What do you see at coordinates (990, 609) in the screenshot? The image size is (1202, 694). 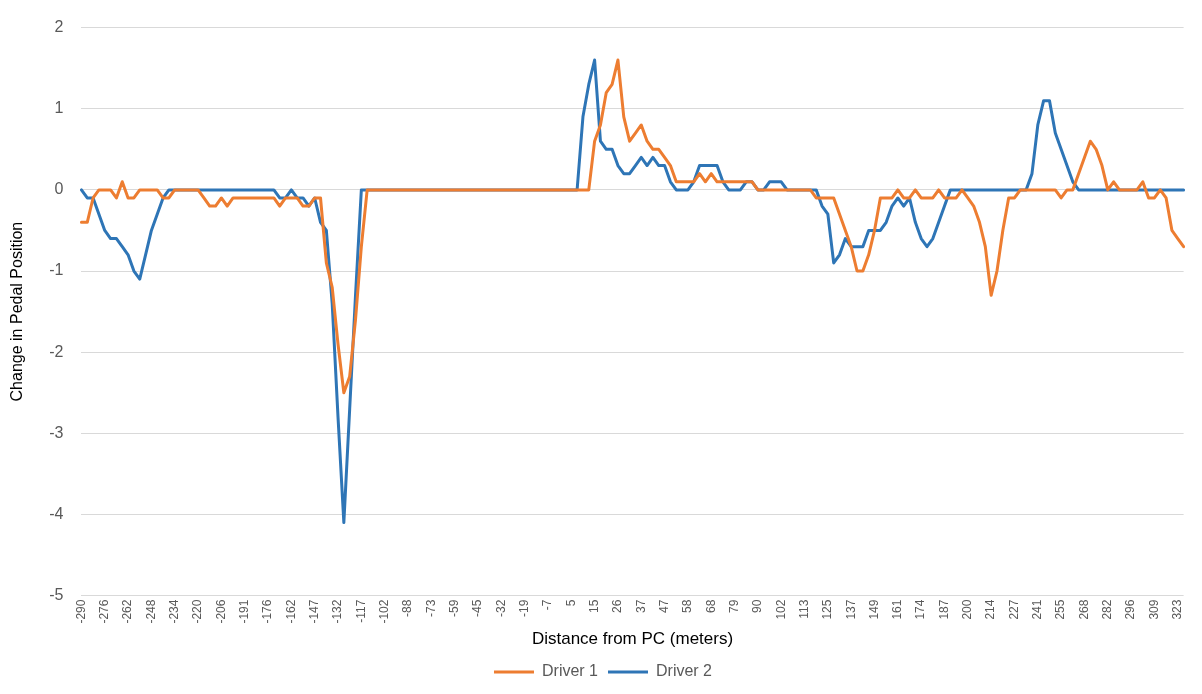 I see `x-tick-label: 214` at bounding box center [990, 609].